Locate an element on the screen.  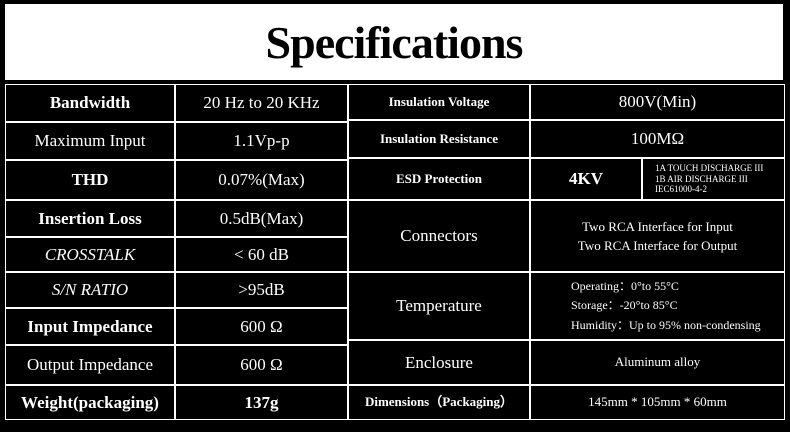
text: 800V(Min) is located at coordinates (657, 102).